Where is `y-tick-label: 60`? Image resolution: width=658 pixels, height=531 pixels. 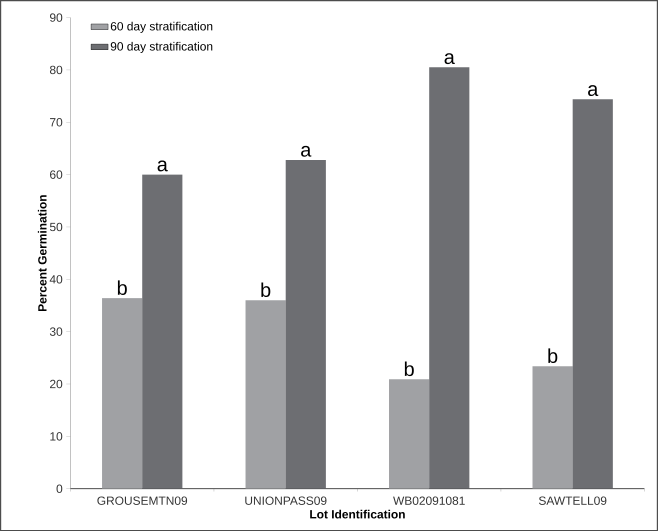 y-tick-label: 60 is located at coordinates (56, 174).